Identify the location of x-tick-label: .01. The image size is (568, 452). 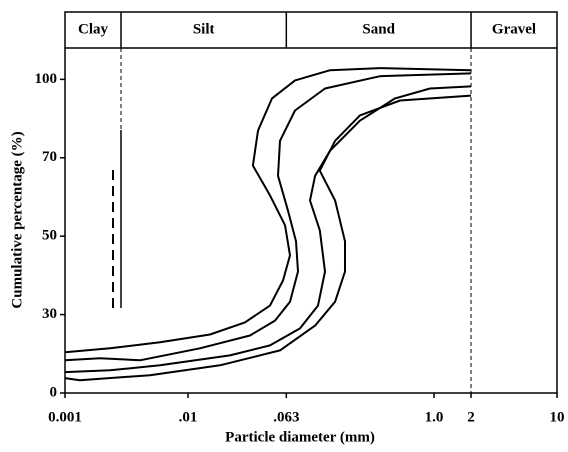
(188, 417).